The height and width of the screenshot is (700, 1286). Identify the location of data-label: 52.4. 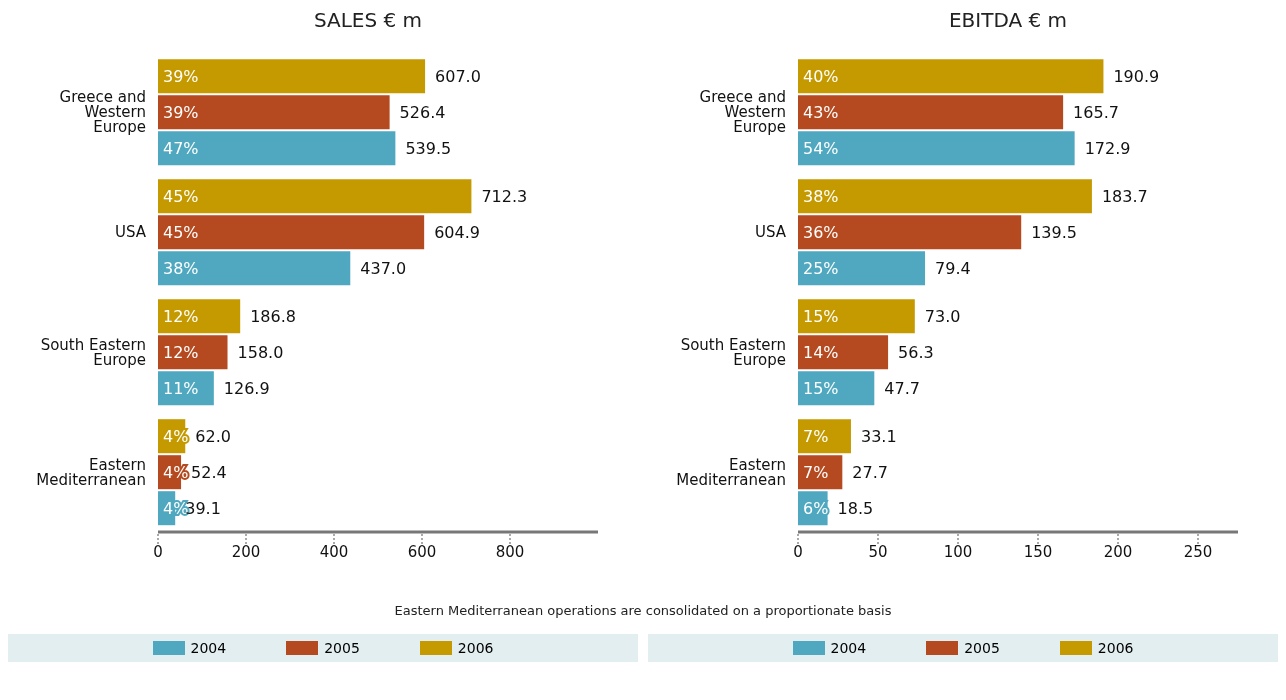
(209, 472).